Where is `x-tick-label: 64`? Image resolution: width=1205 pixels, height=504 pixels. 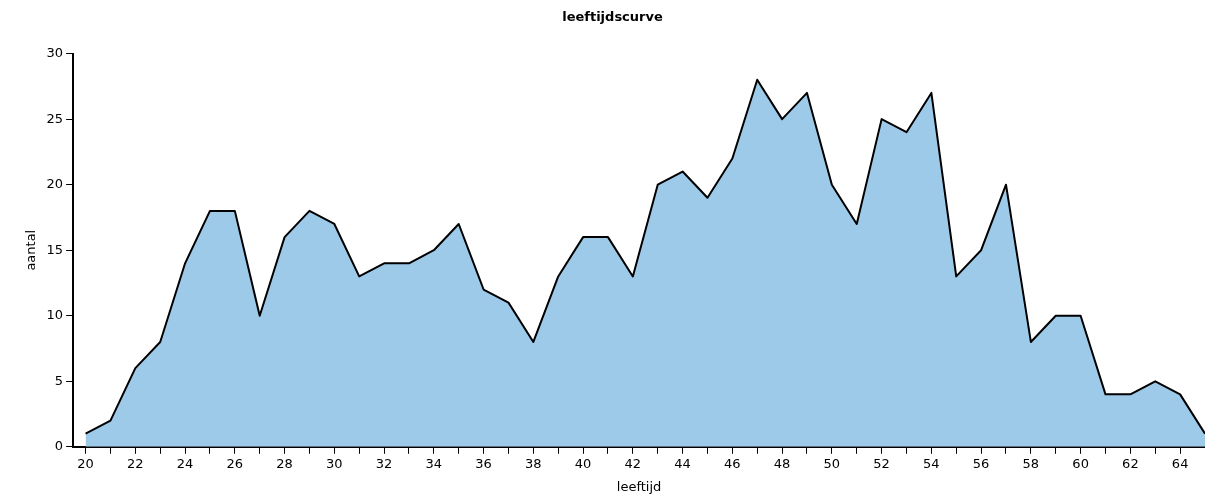
x-tick-label: 64 is located at coordinates (1180, 463).